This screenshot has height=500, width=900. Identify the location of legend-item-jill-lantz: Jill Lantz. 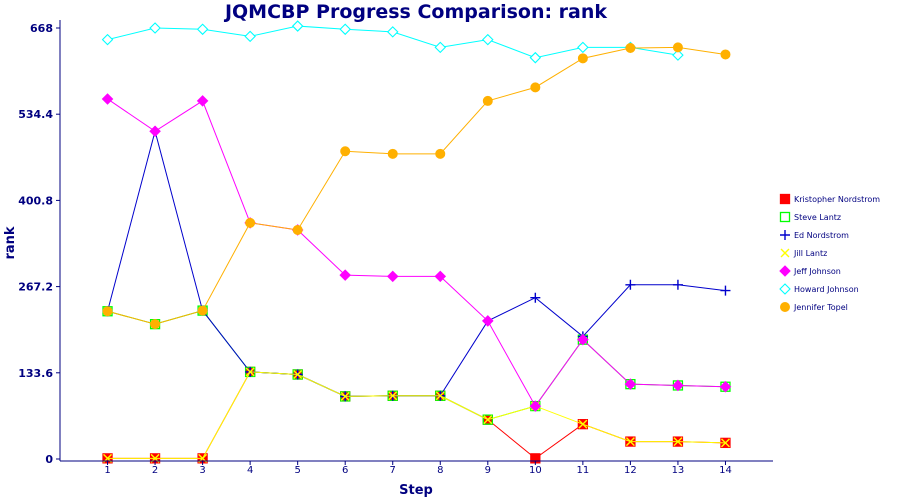
(803, 253).